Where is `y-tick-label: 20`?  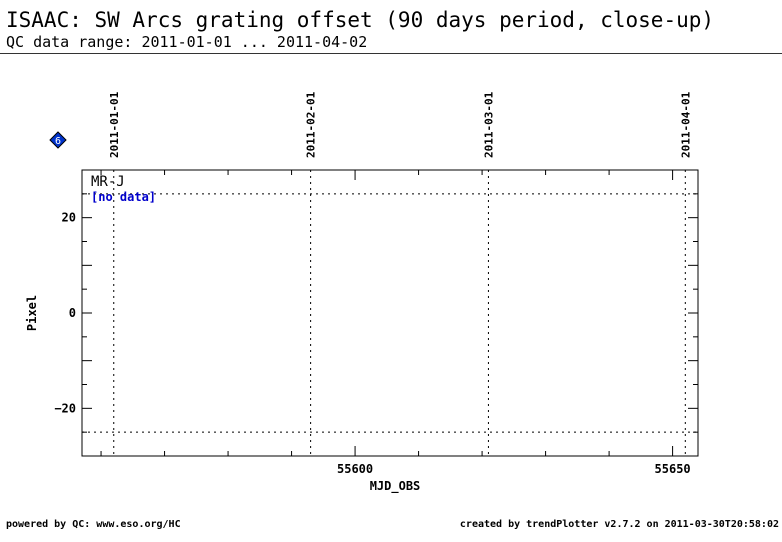
y-tick-label: 20 is located at coordinates (69, 218).